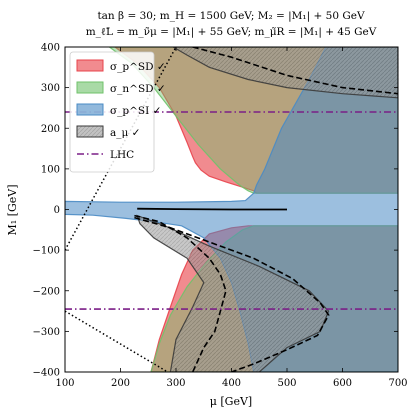  What do you see at coordinates (231, 401) in the screenshot?
I see `x-axis-label: μ [GeV]` at bounding box center [231, 401].